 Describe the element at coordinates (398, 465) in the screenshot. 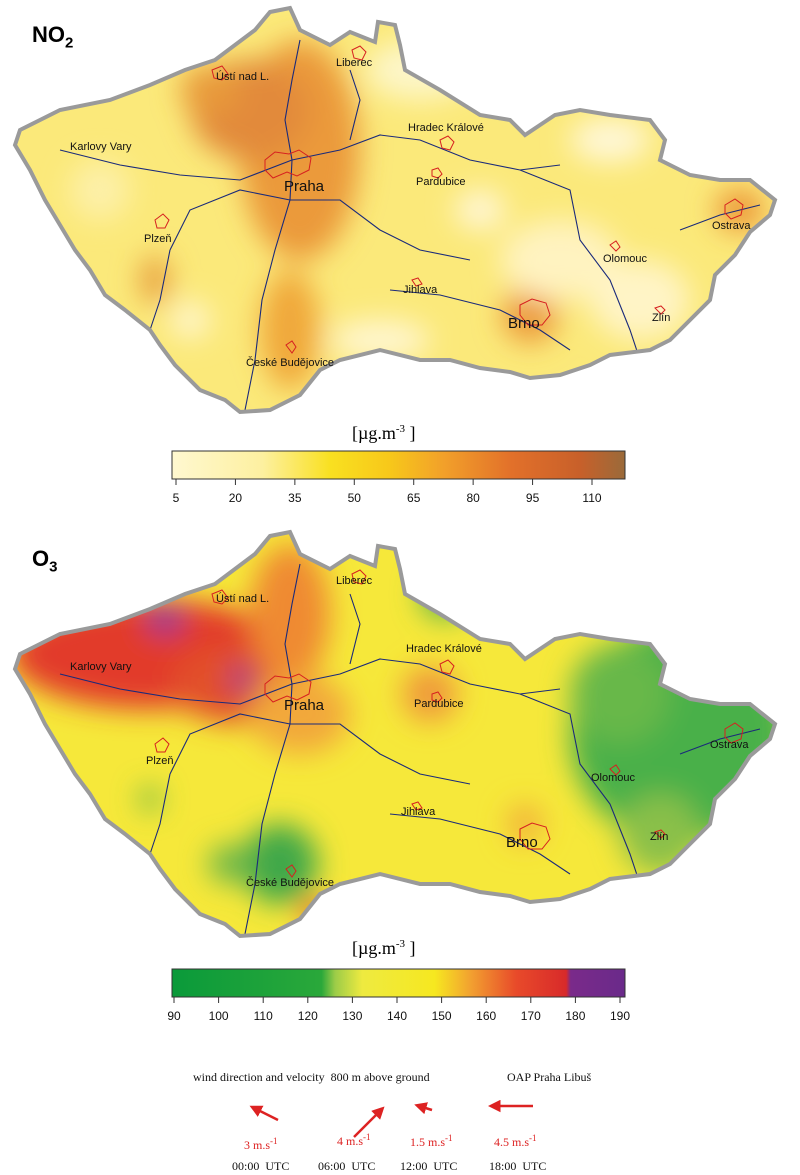

I see `no2-color-scale` at that location.